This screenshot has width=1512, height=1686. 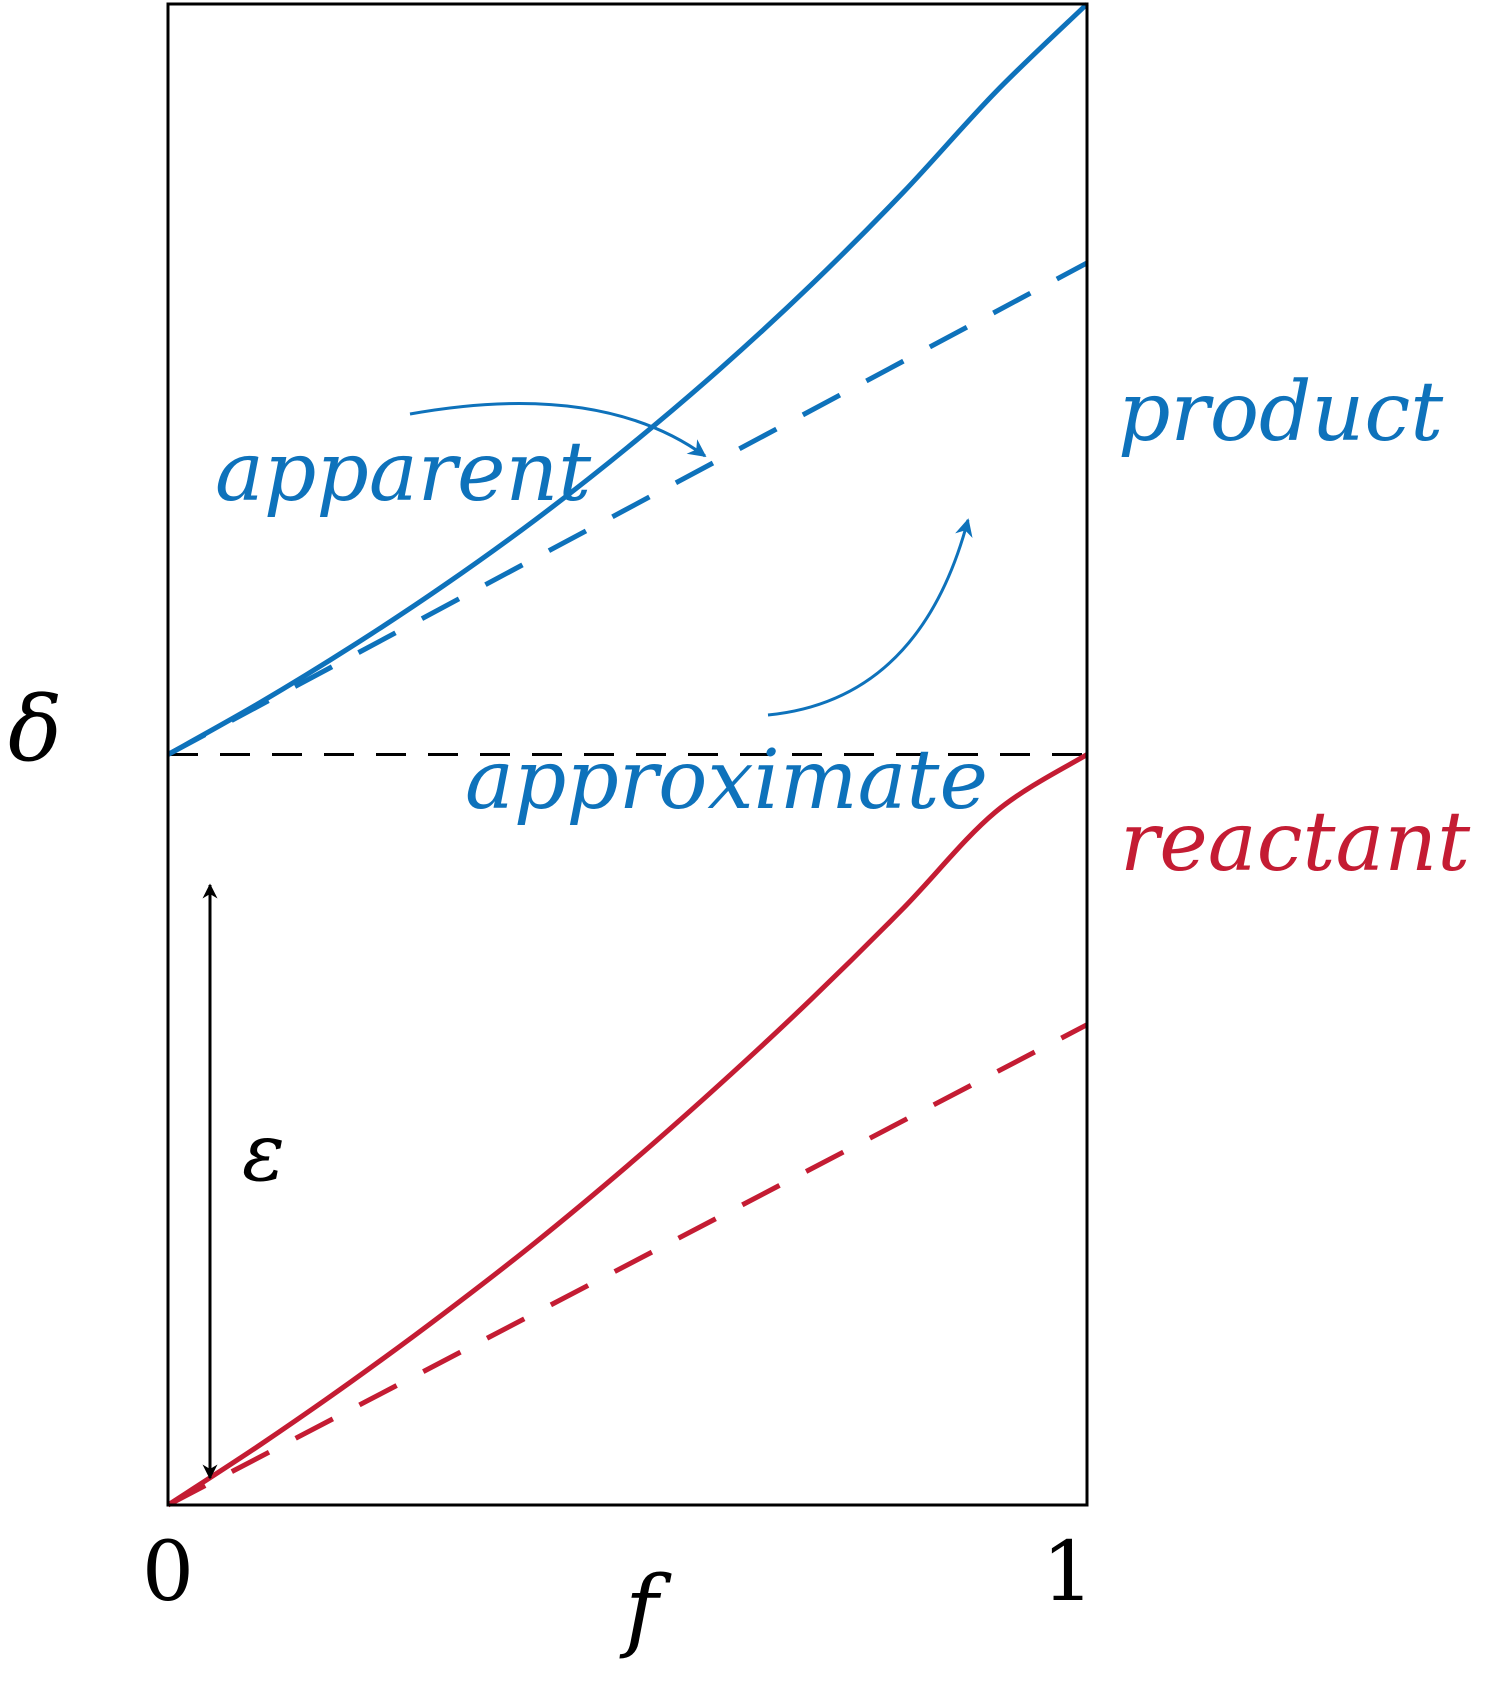 What do you see at coordinates (35, 729) in the screenshot?
I see `y-axis-label: δ` at bounding box center [35, 729].